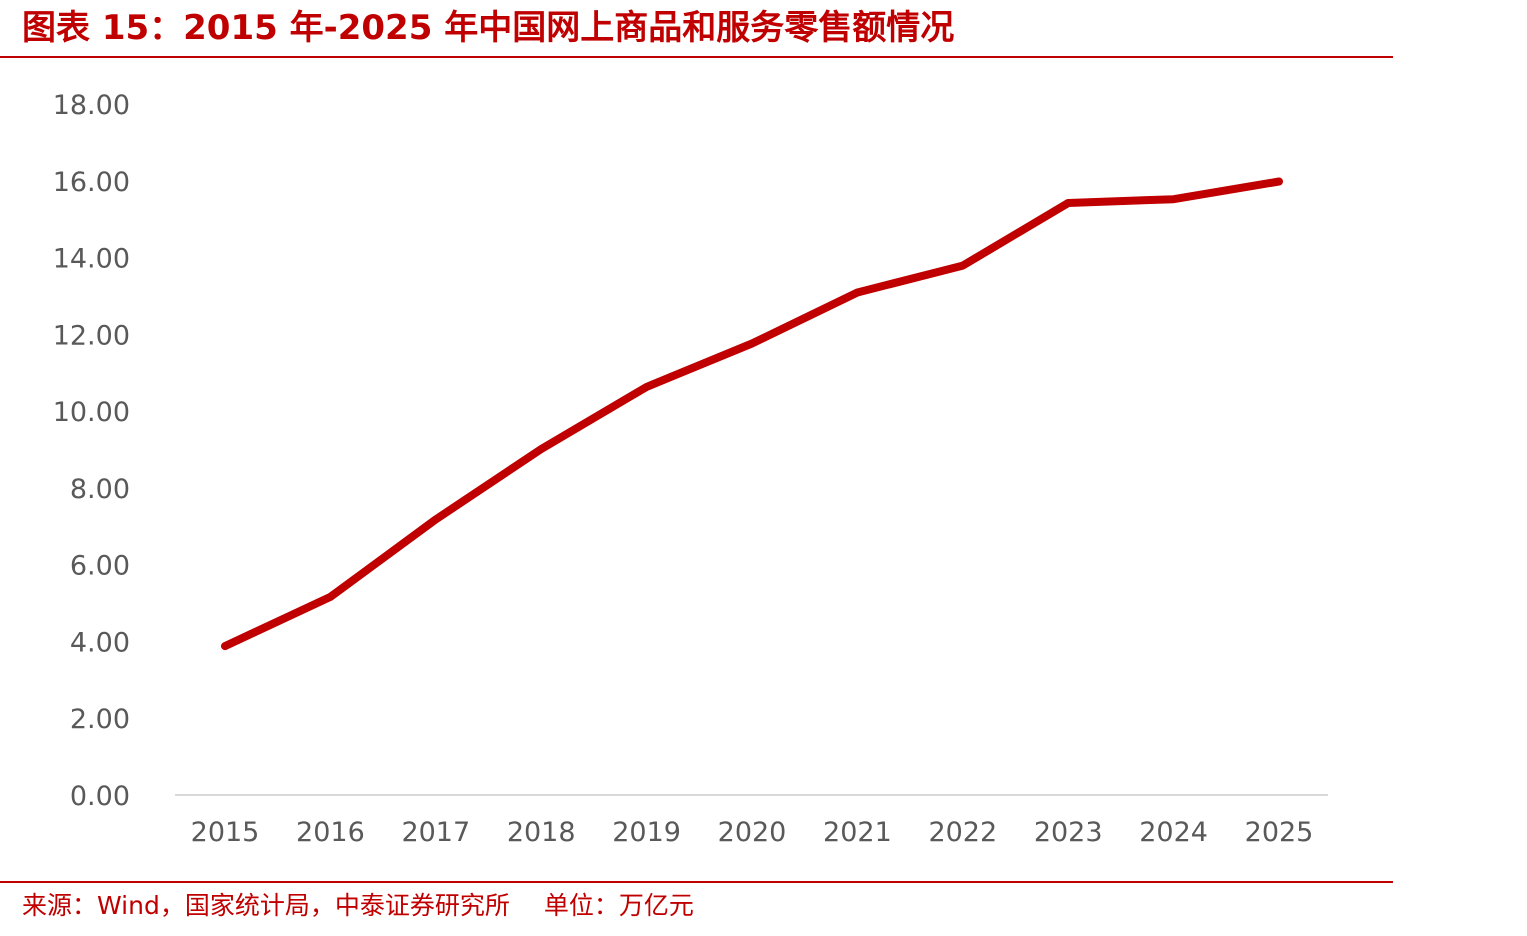 The height and width of the screenshot is (936, 1527). What do you see at coordinates (541, 832) in the screenshot?
I see `x-tick-label: 2018` at bounding box center [541, 832].